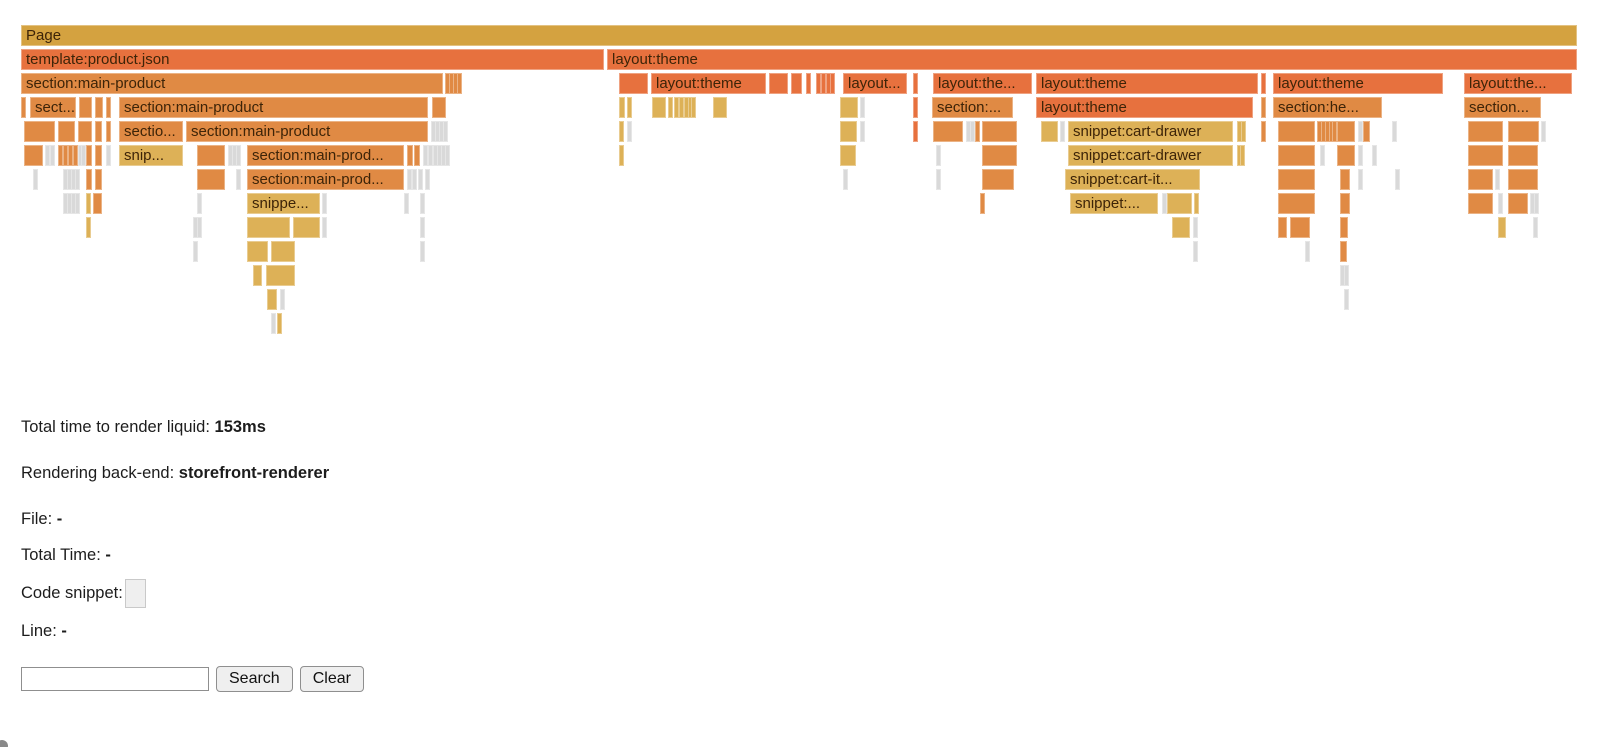  What do you see at coordinates (312, 59) in the screenshot?
I see `flame-block-template-product-json: template:product.json` at bounding box center [312, 59].